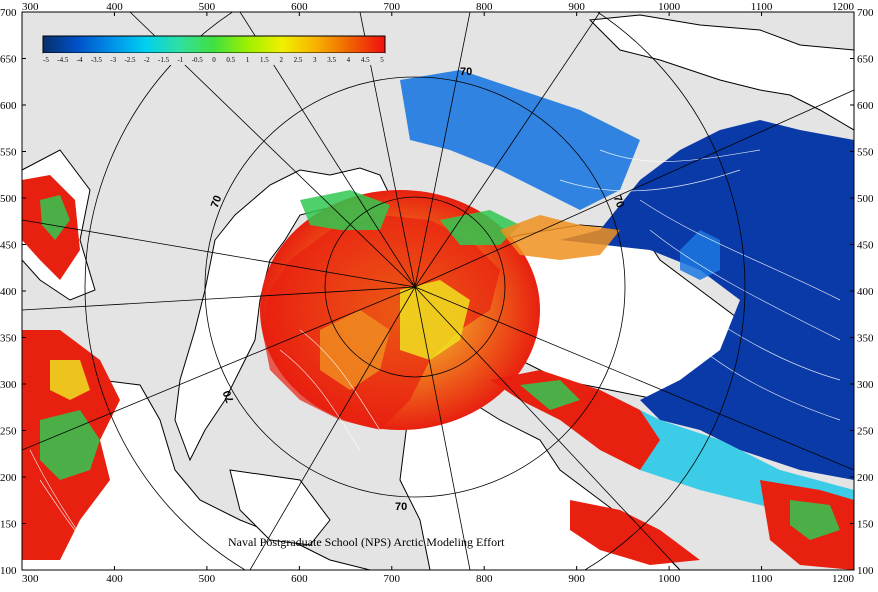 The height and width of the screenshot is (592, 878). What do you see at coordinates (669, 579) in the screenshot?
I see `x-tick-label-bottom: 1000` at bounding box center [669, 579].